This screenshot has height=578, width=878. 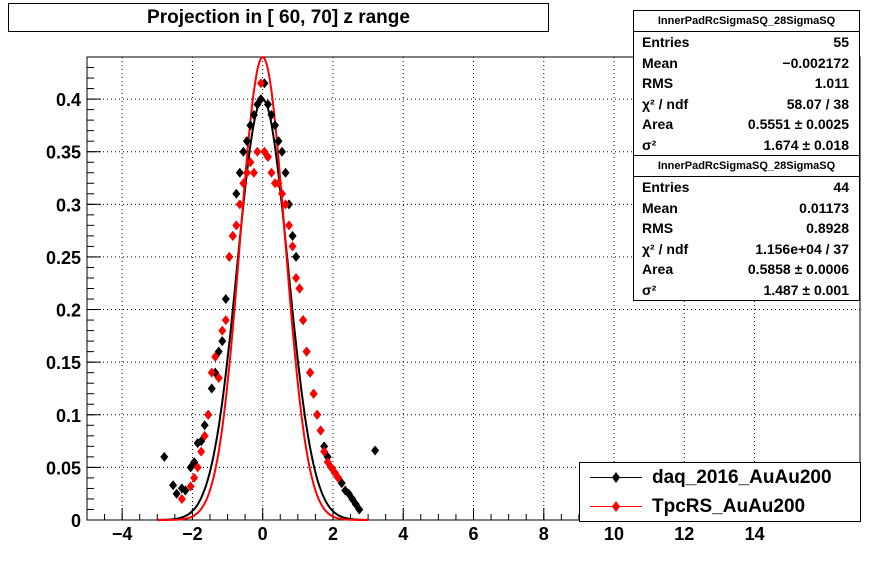 What do you see at coordinates (745, 103) in the screenshot?
I see `stats-row-chi2: χ² / ndf 58.07 / 38` at bounding box center [745, 103].